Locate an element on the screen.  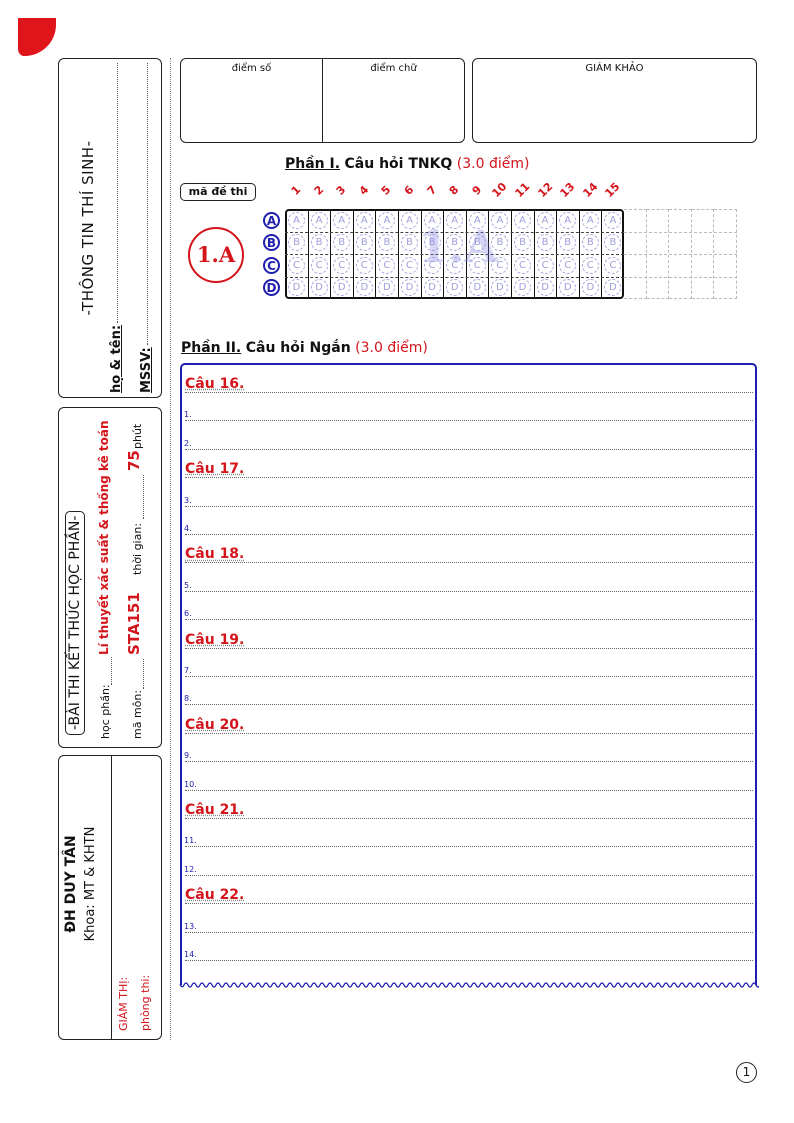
part2-title: Phần II. Câu hỏi Ngắn (3.0 điểm) is located at coordinates (304, 348).